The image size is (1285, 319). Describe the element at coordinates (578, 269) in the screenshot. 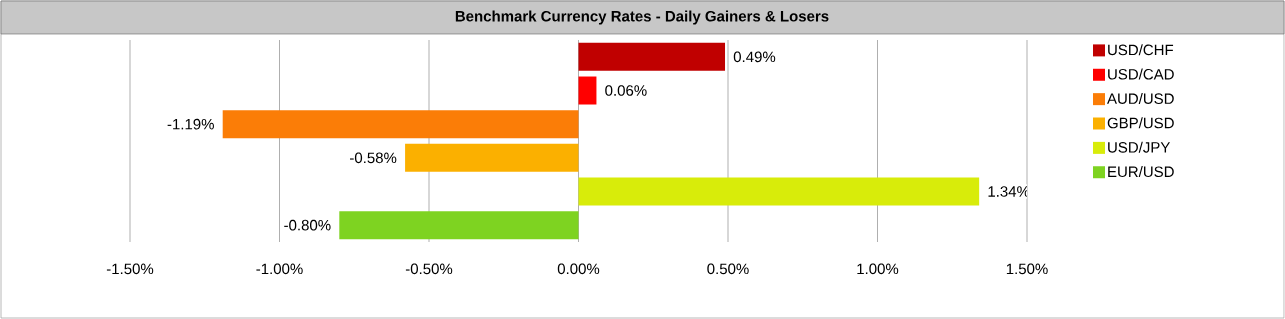

I see `x-tick-label: 0.00%` at that location.